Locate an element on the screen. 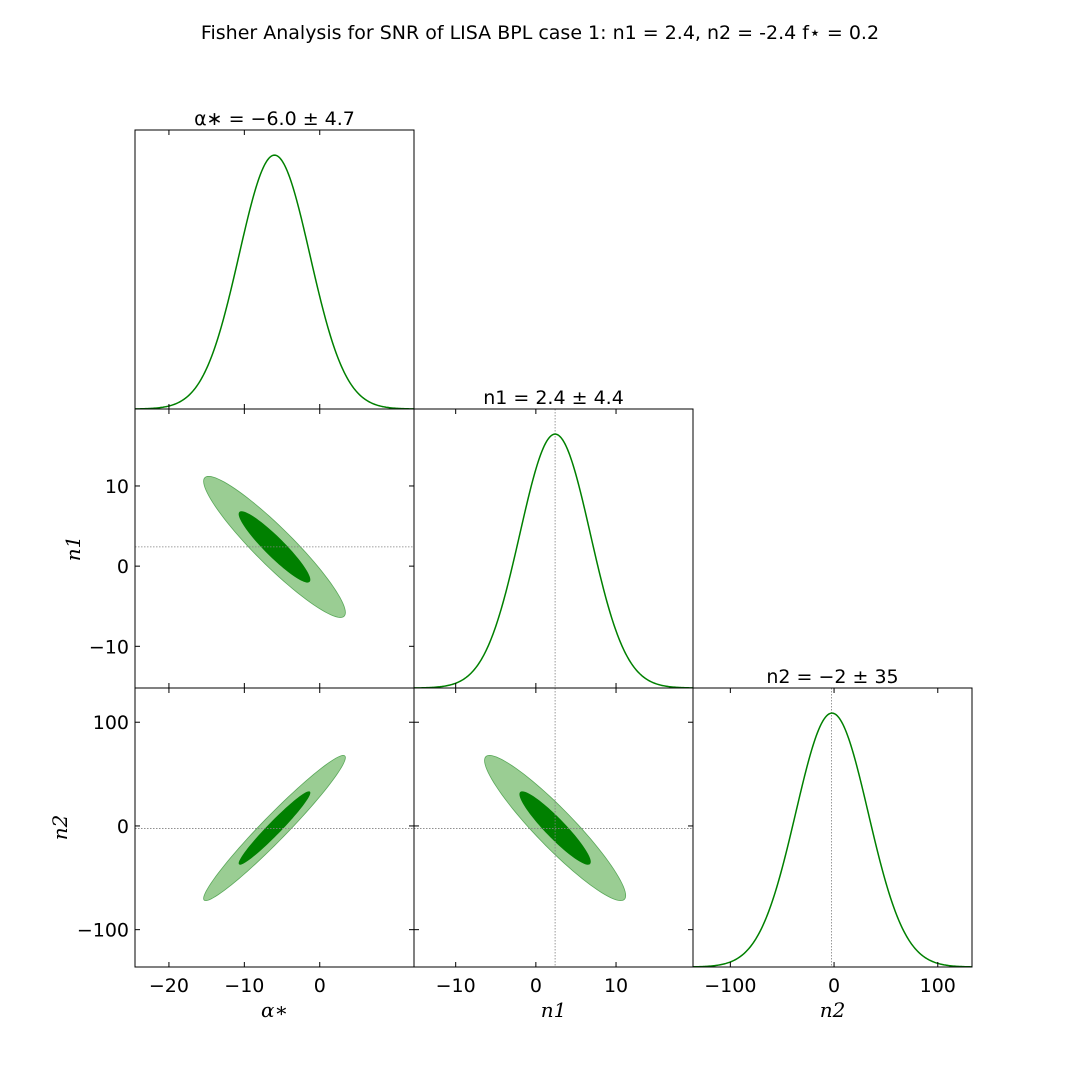 The height and width of the screenshot is (1080, 1080). x-tick-label: −20 is located at coordinates (169, 986).